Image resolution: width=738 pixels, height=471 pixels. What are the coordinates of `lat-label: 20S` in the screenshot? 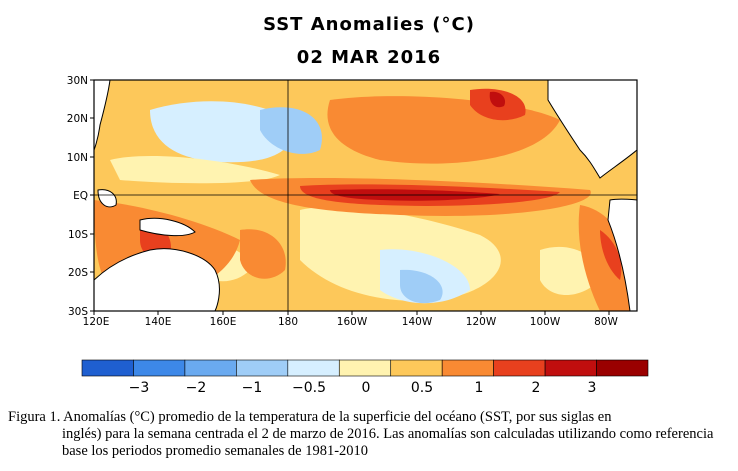 It's located at (78, 273).